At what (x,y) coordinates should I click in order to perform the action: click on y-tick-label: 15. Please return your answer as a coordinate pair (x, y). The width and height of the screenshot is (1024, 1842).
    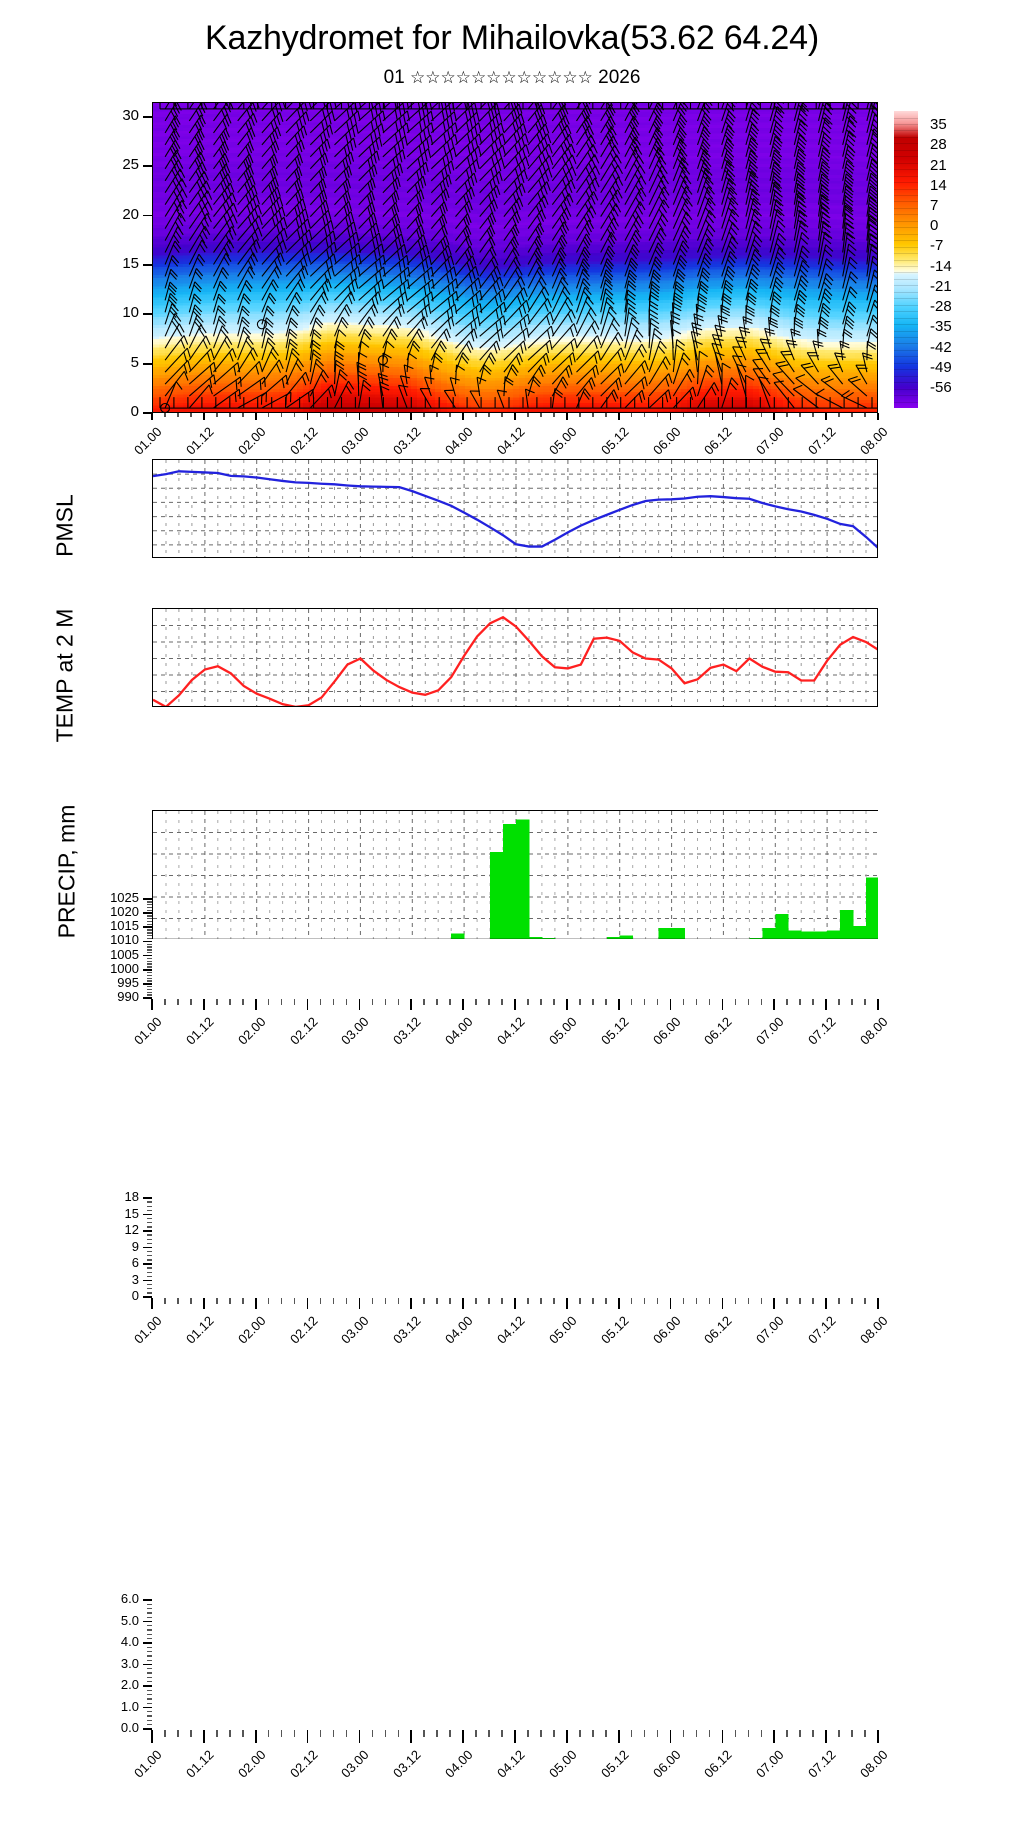
    Looking at the image, I should click on (89, 263).